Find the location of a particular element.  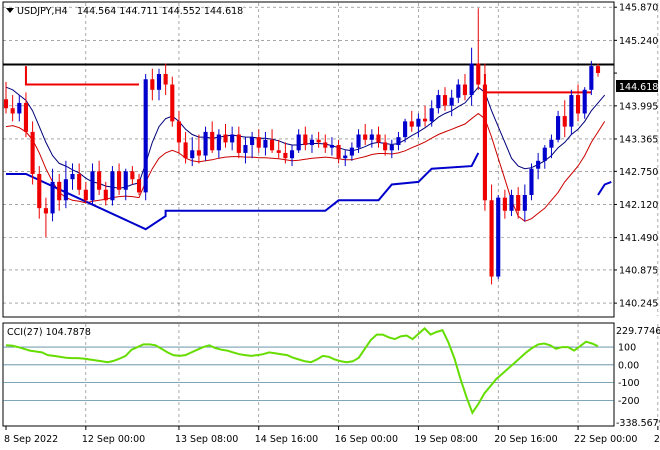

trail-stop-red-line is located at coordinates (82, 76).